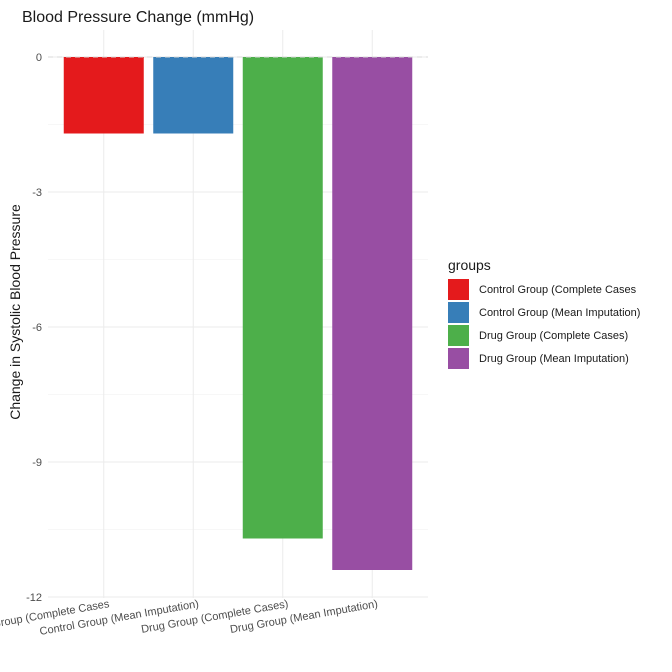 This screenshot has width=672, height=672. I want to click on y-tick-label: 0, so click(39, 58).